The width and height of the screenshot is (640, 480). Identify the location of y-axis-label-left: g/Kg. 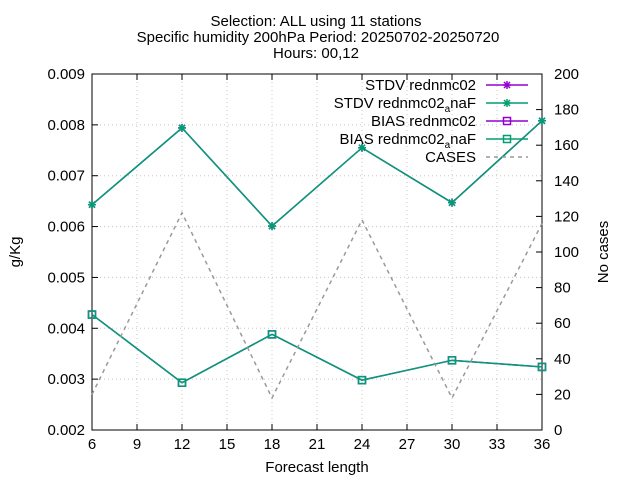
(15, 252).